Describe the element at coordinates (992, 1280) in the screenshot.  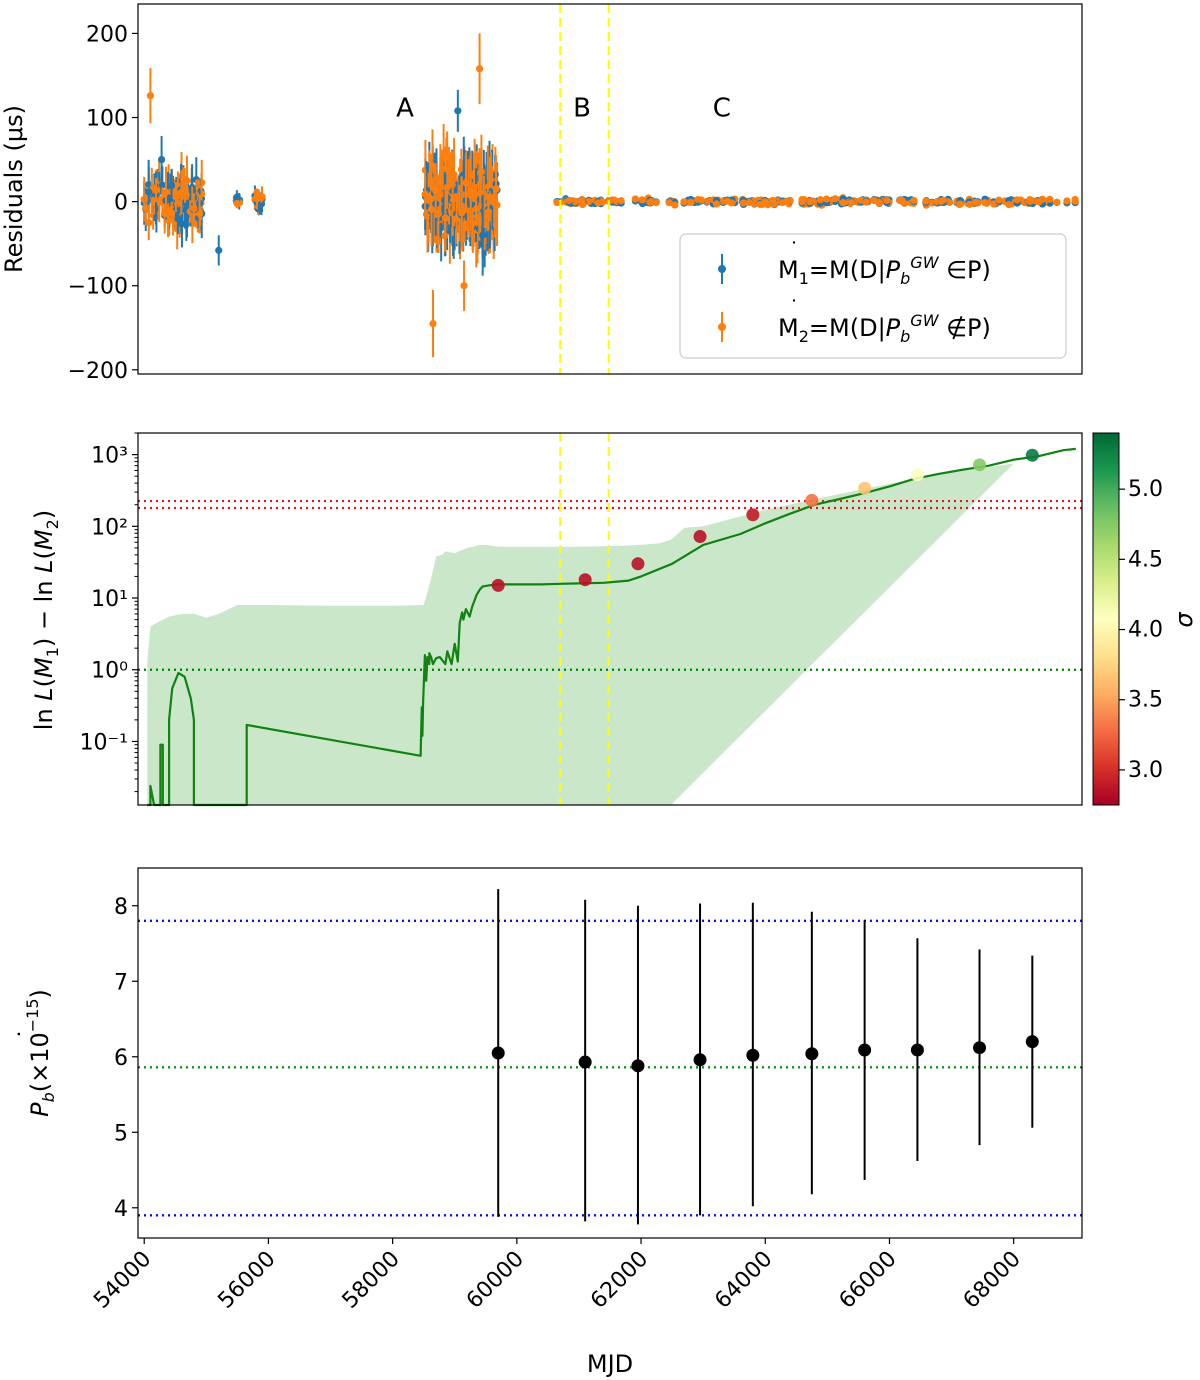
I see `mjd-x-tick-label-7: 68000` at that location.